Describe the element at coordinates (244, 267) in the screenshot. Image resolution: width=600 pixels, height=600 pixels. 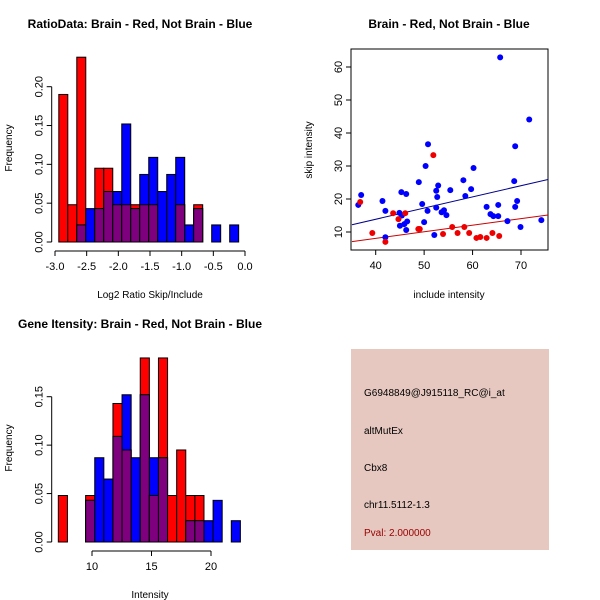
I see `x-tick-label: 0.0` at that location.